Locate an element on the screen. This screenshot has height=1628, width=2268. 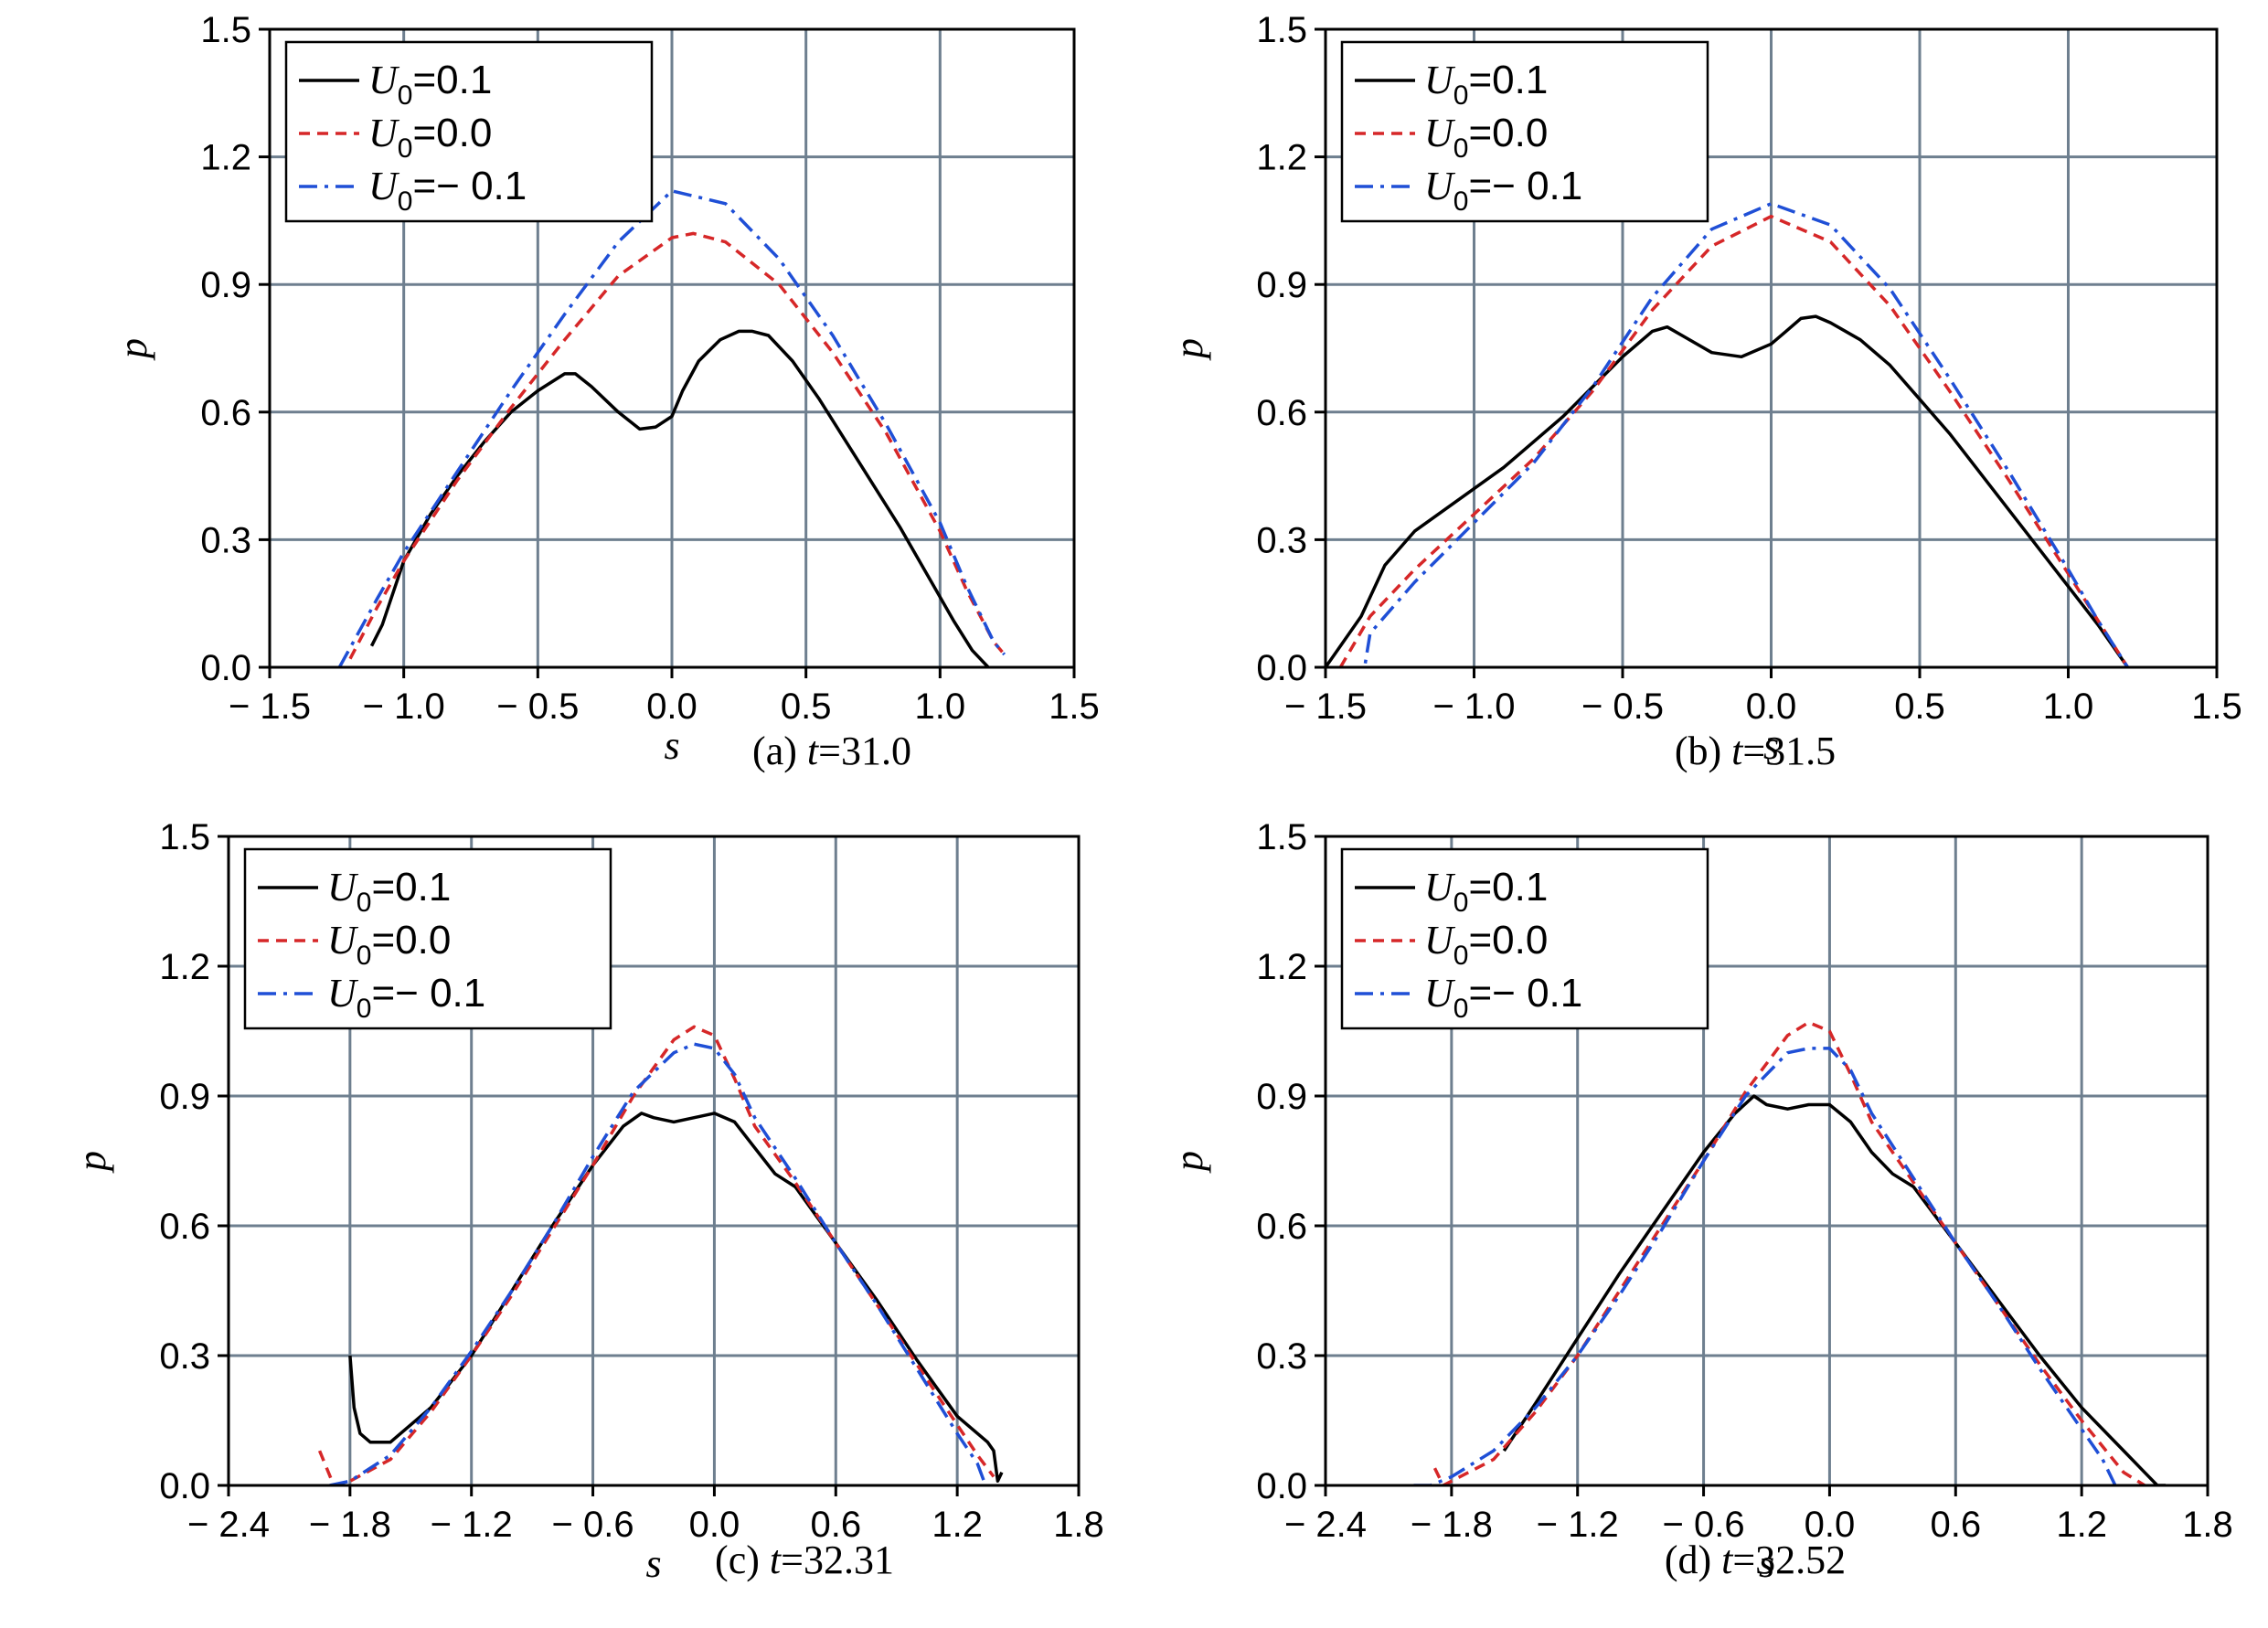
panel-caption: (d) t=32.52 is located at coordinates (1728, 1560).